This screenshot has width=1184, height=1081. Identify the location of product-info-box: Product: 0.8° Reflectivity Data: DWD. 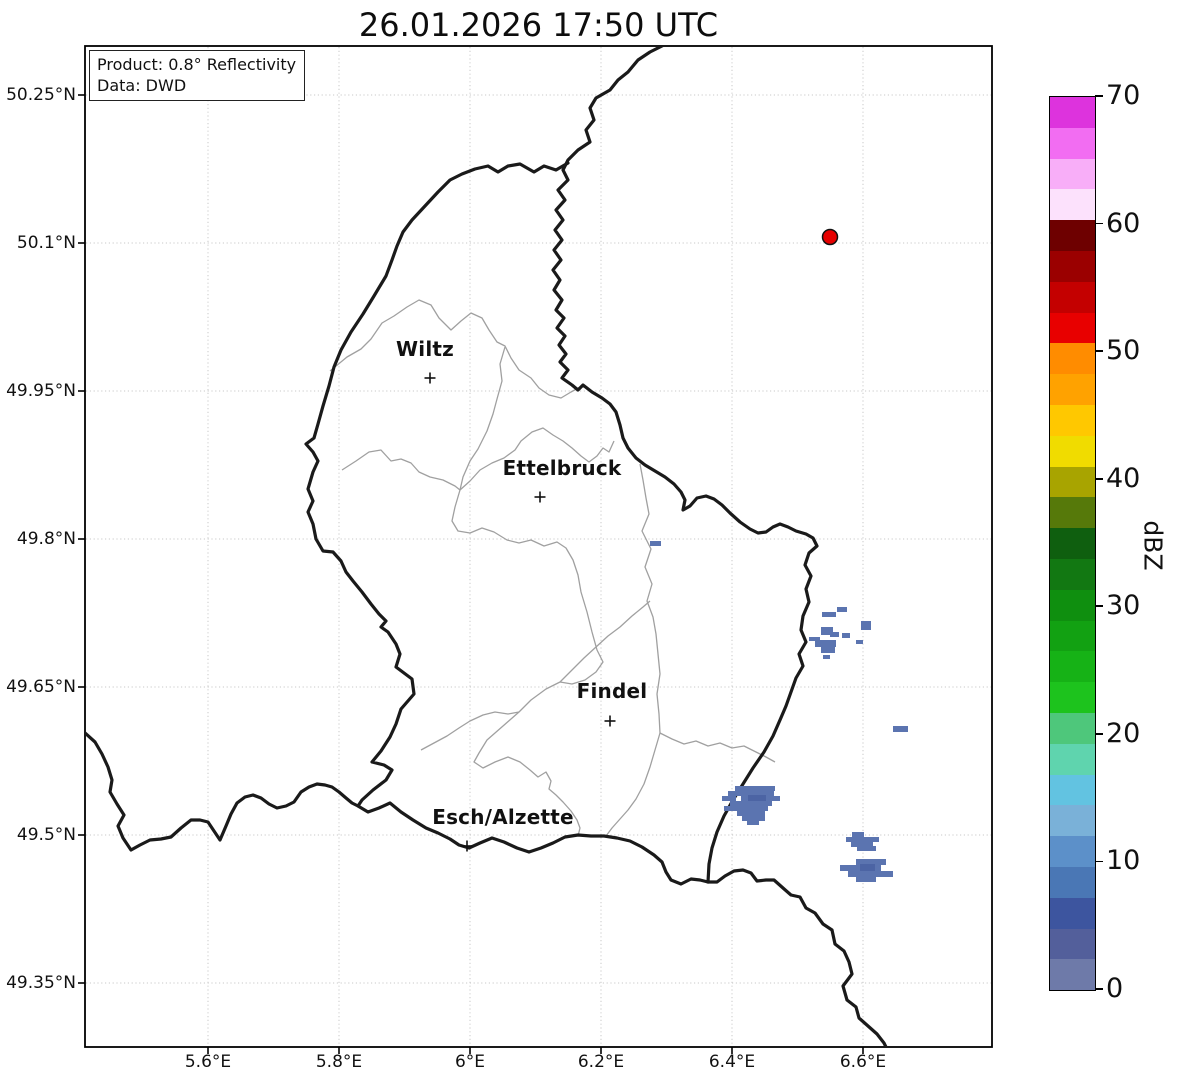
(197, 75).